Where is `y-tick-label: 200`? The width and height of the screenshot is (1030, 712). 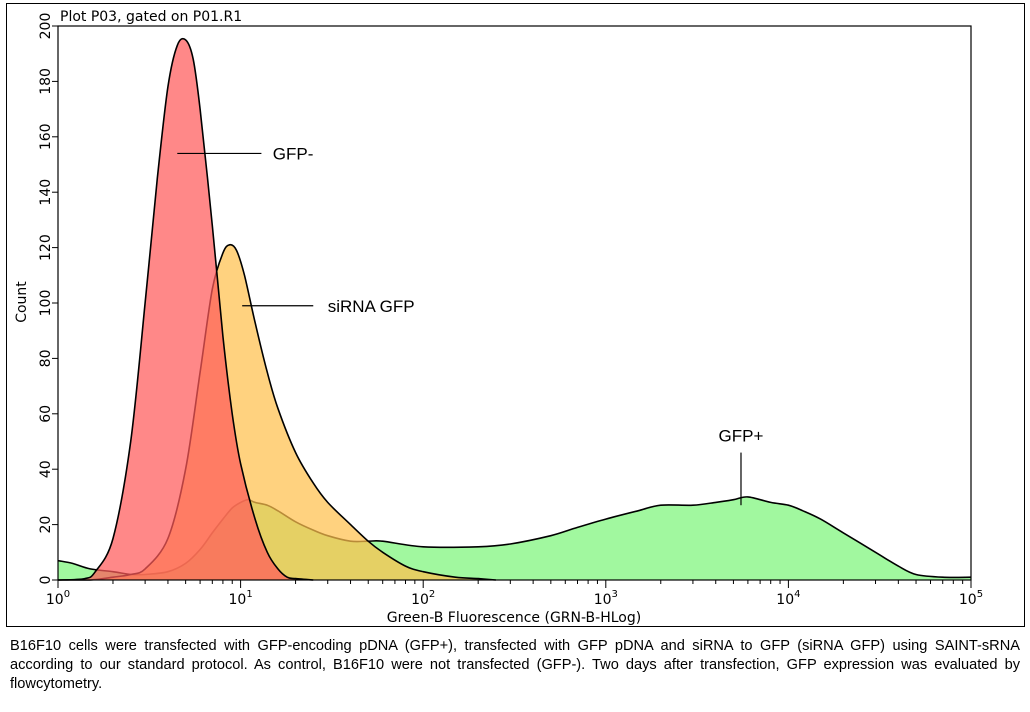
y-tick-label: 200 is located at coordinates (46, 26).